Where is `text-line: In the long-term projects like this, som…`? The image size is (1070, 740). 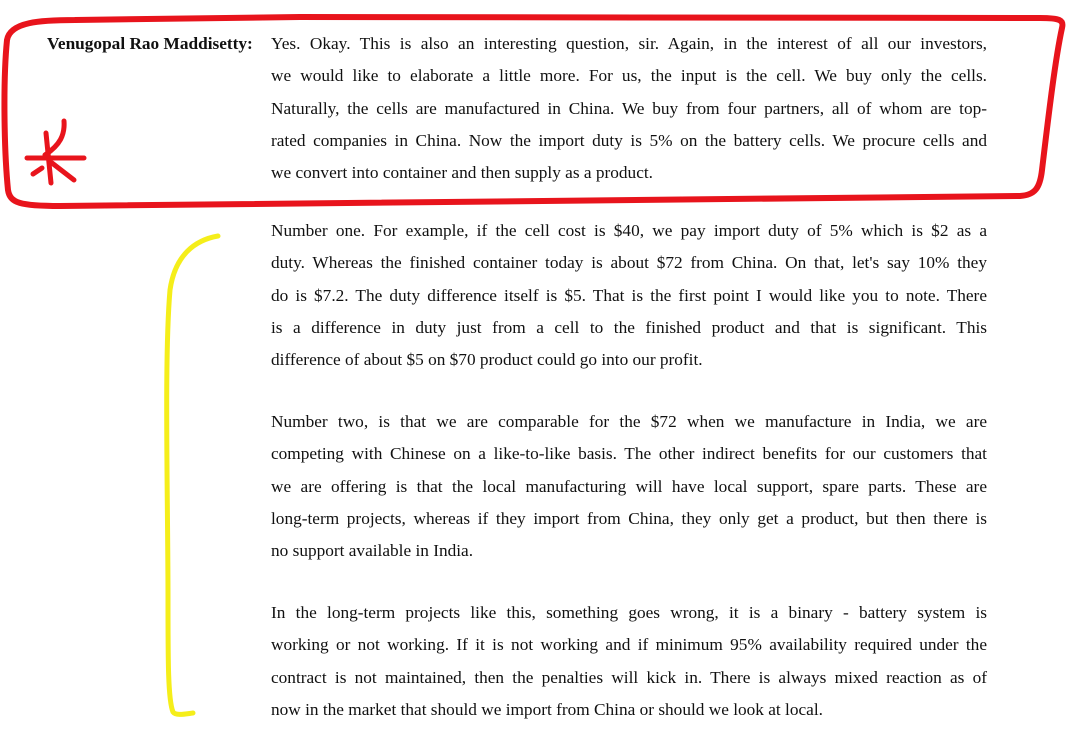
text-line: In the long-term projects like this, som… is located at coordinates (629, 612).